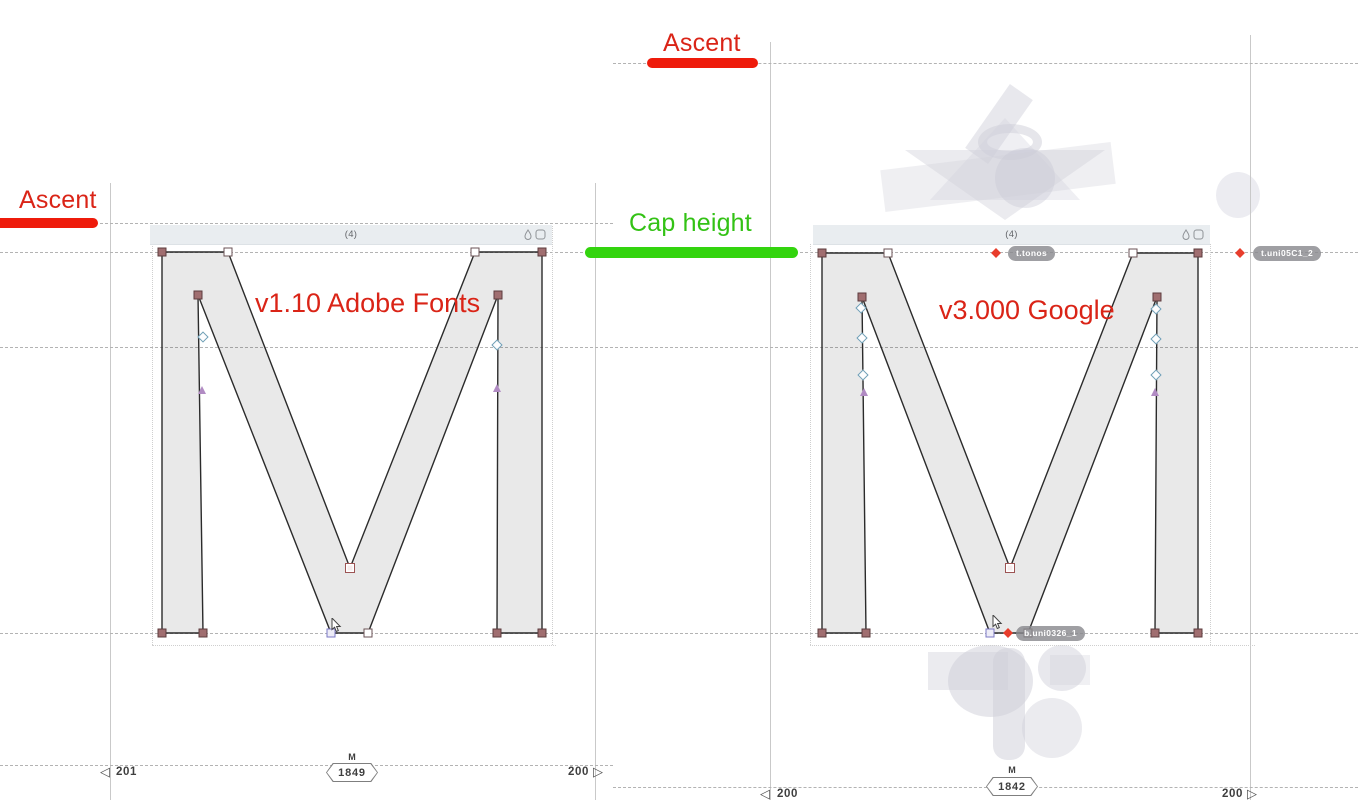  I want to click on left-rsb-value: 200, so click(578, 772).